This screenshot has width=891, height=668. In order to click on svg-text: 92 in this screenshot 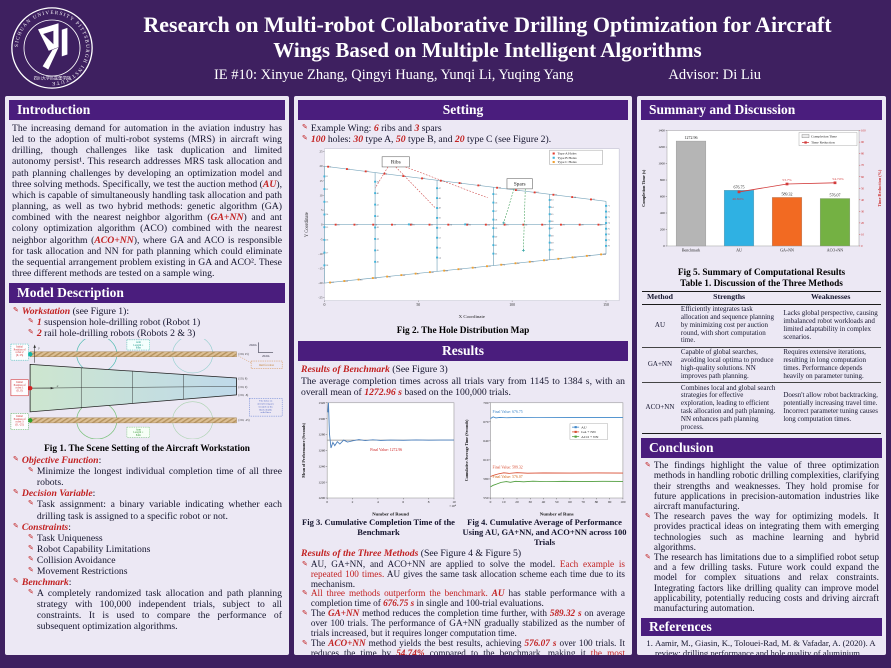, I will do `click(489, 266)`.